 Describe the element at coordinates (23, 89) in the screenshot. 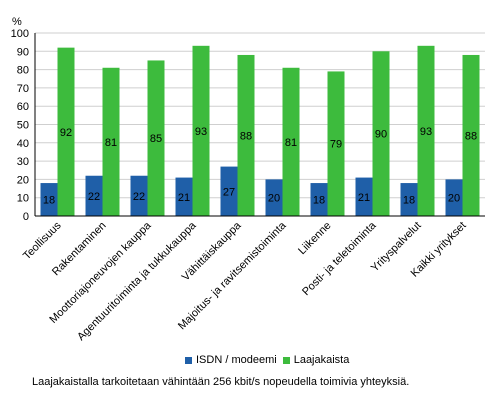

I see `y-tick-label: 70` at that location.